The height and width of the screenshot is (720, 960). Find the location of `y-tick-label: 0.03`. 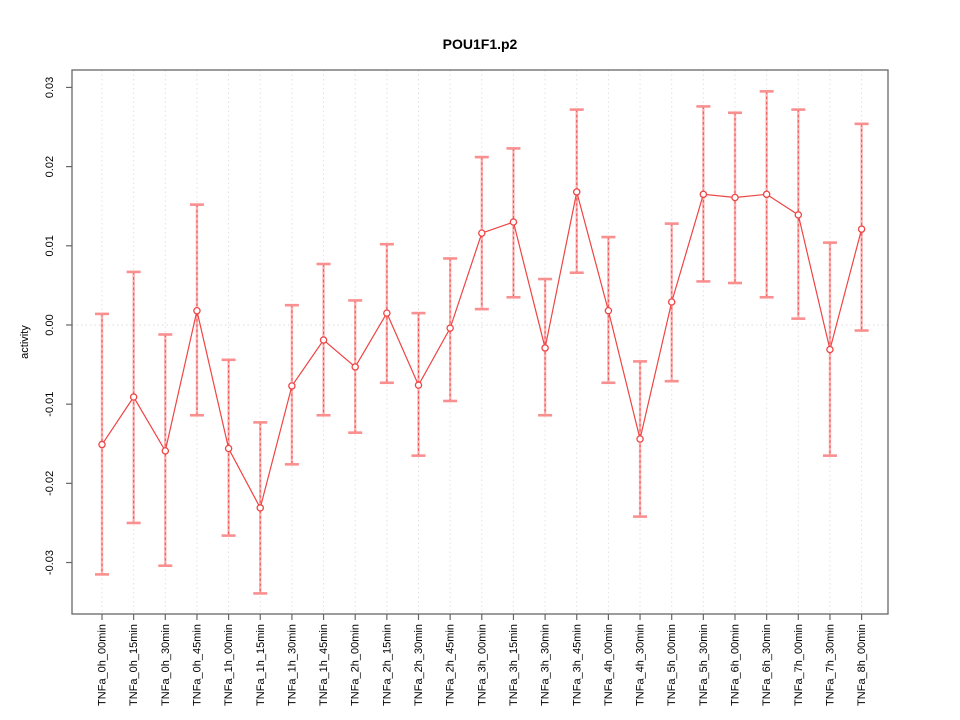

y-tick-label: 0.03 is located at coordinates (50, 87).